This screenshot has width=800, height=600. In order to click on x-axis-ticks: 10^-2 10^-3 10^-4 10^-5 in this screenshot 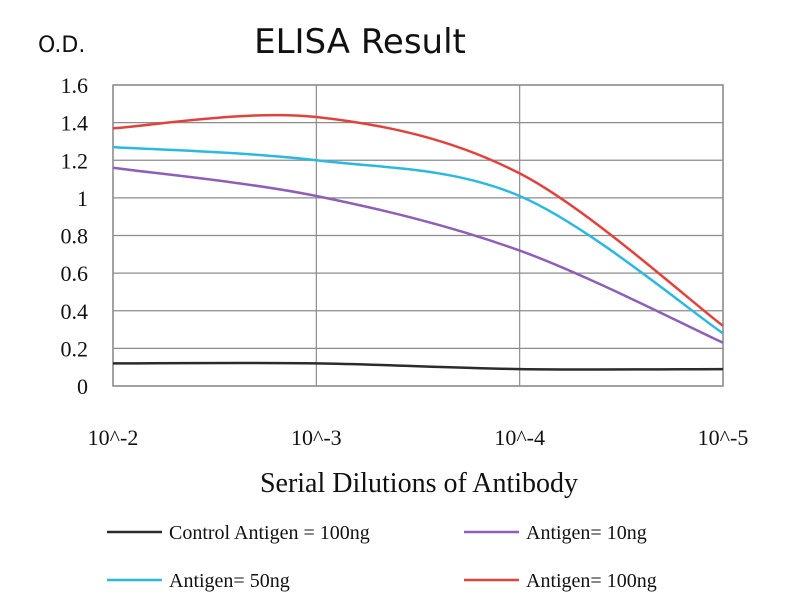, I will do `click(418, 437)`.